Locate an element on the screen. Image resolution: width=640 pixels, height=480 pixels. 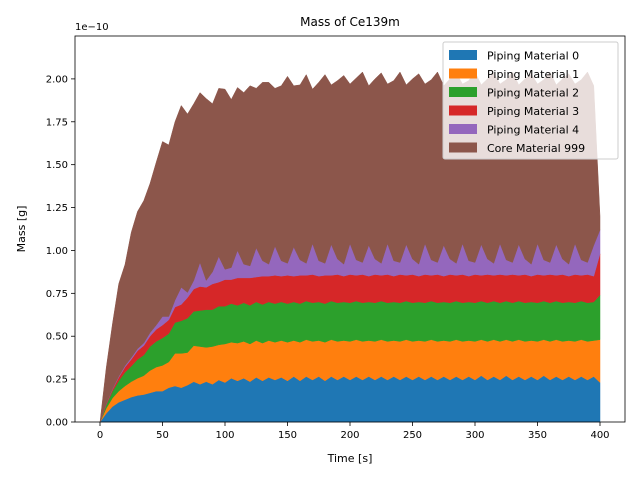
y-tick-label-3: 0.75 is located at coordinates (57, 294).